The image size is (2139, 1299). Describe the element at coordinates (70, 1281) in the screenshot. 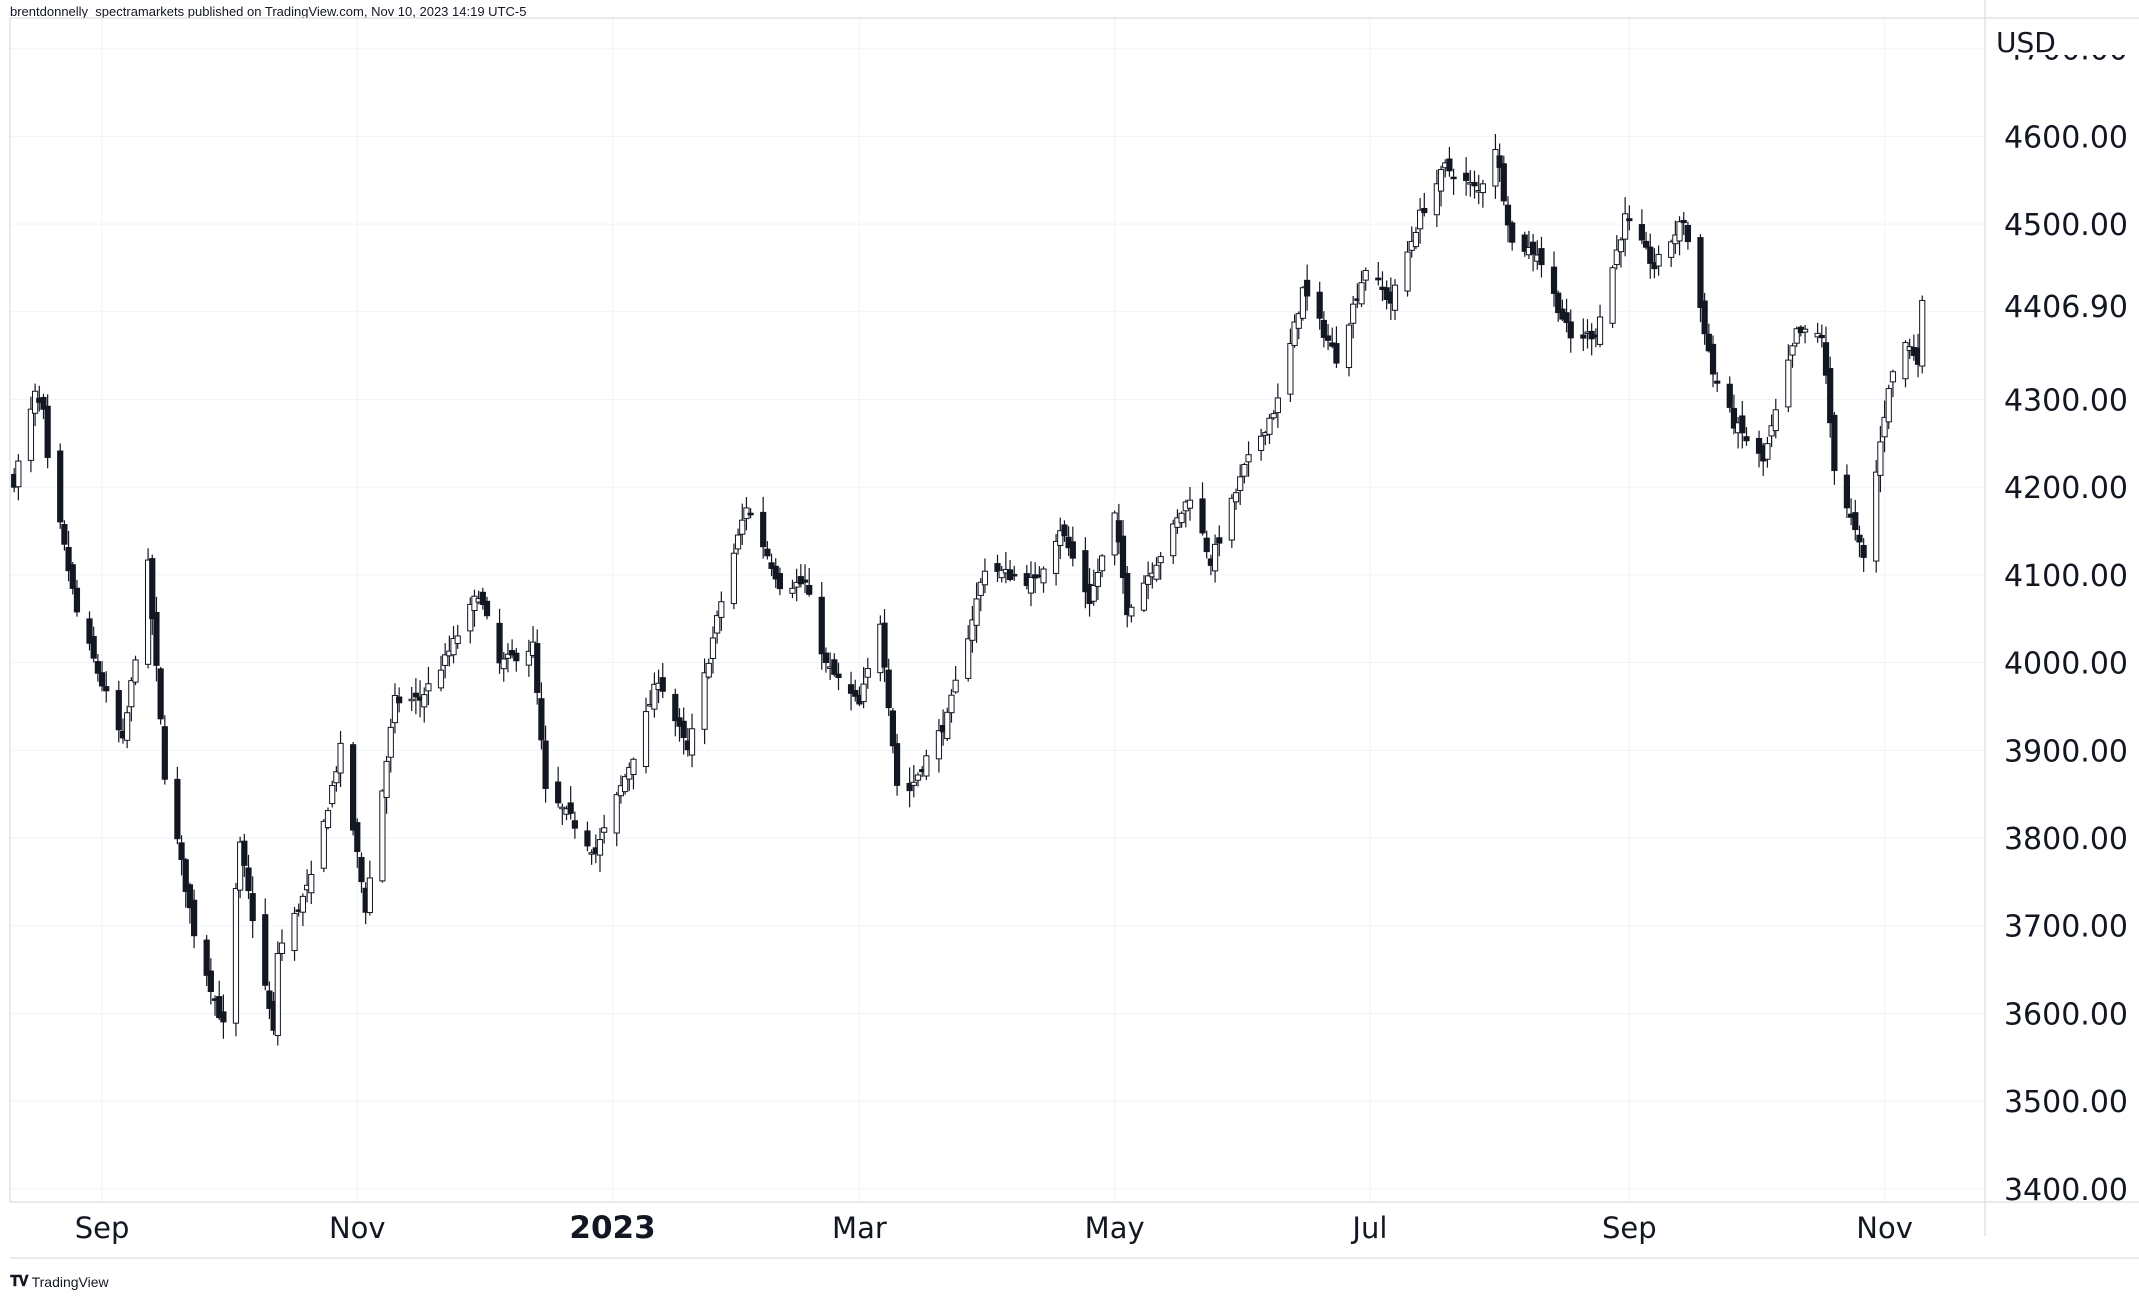

I see `tradingview-brand-text: TradingView` at that location.